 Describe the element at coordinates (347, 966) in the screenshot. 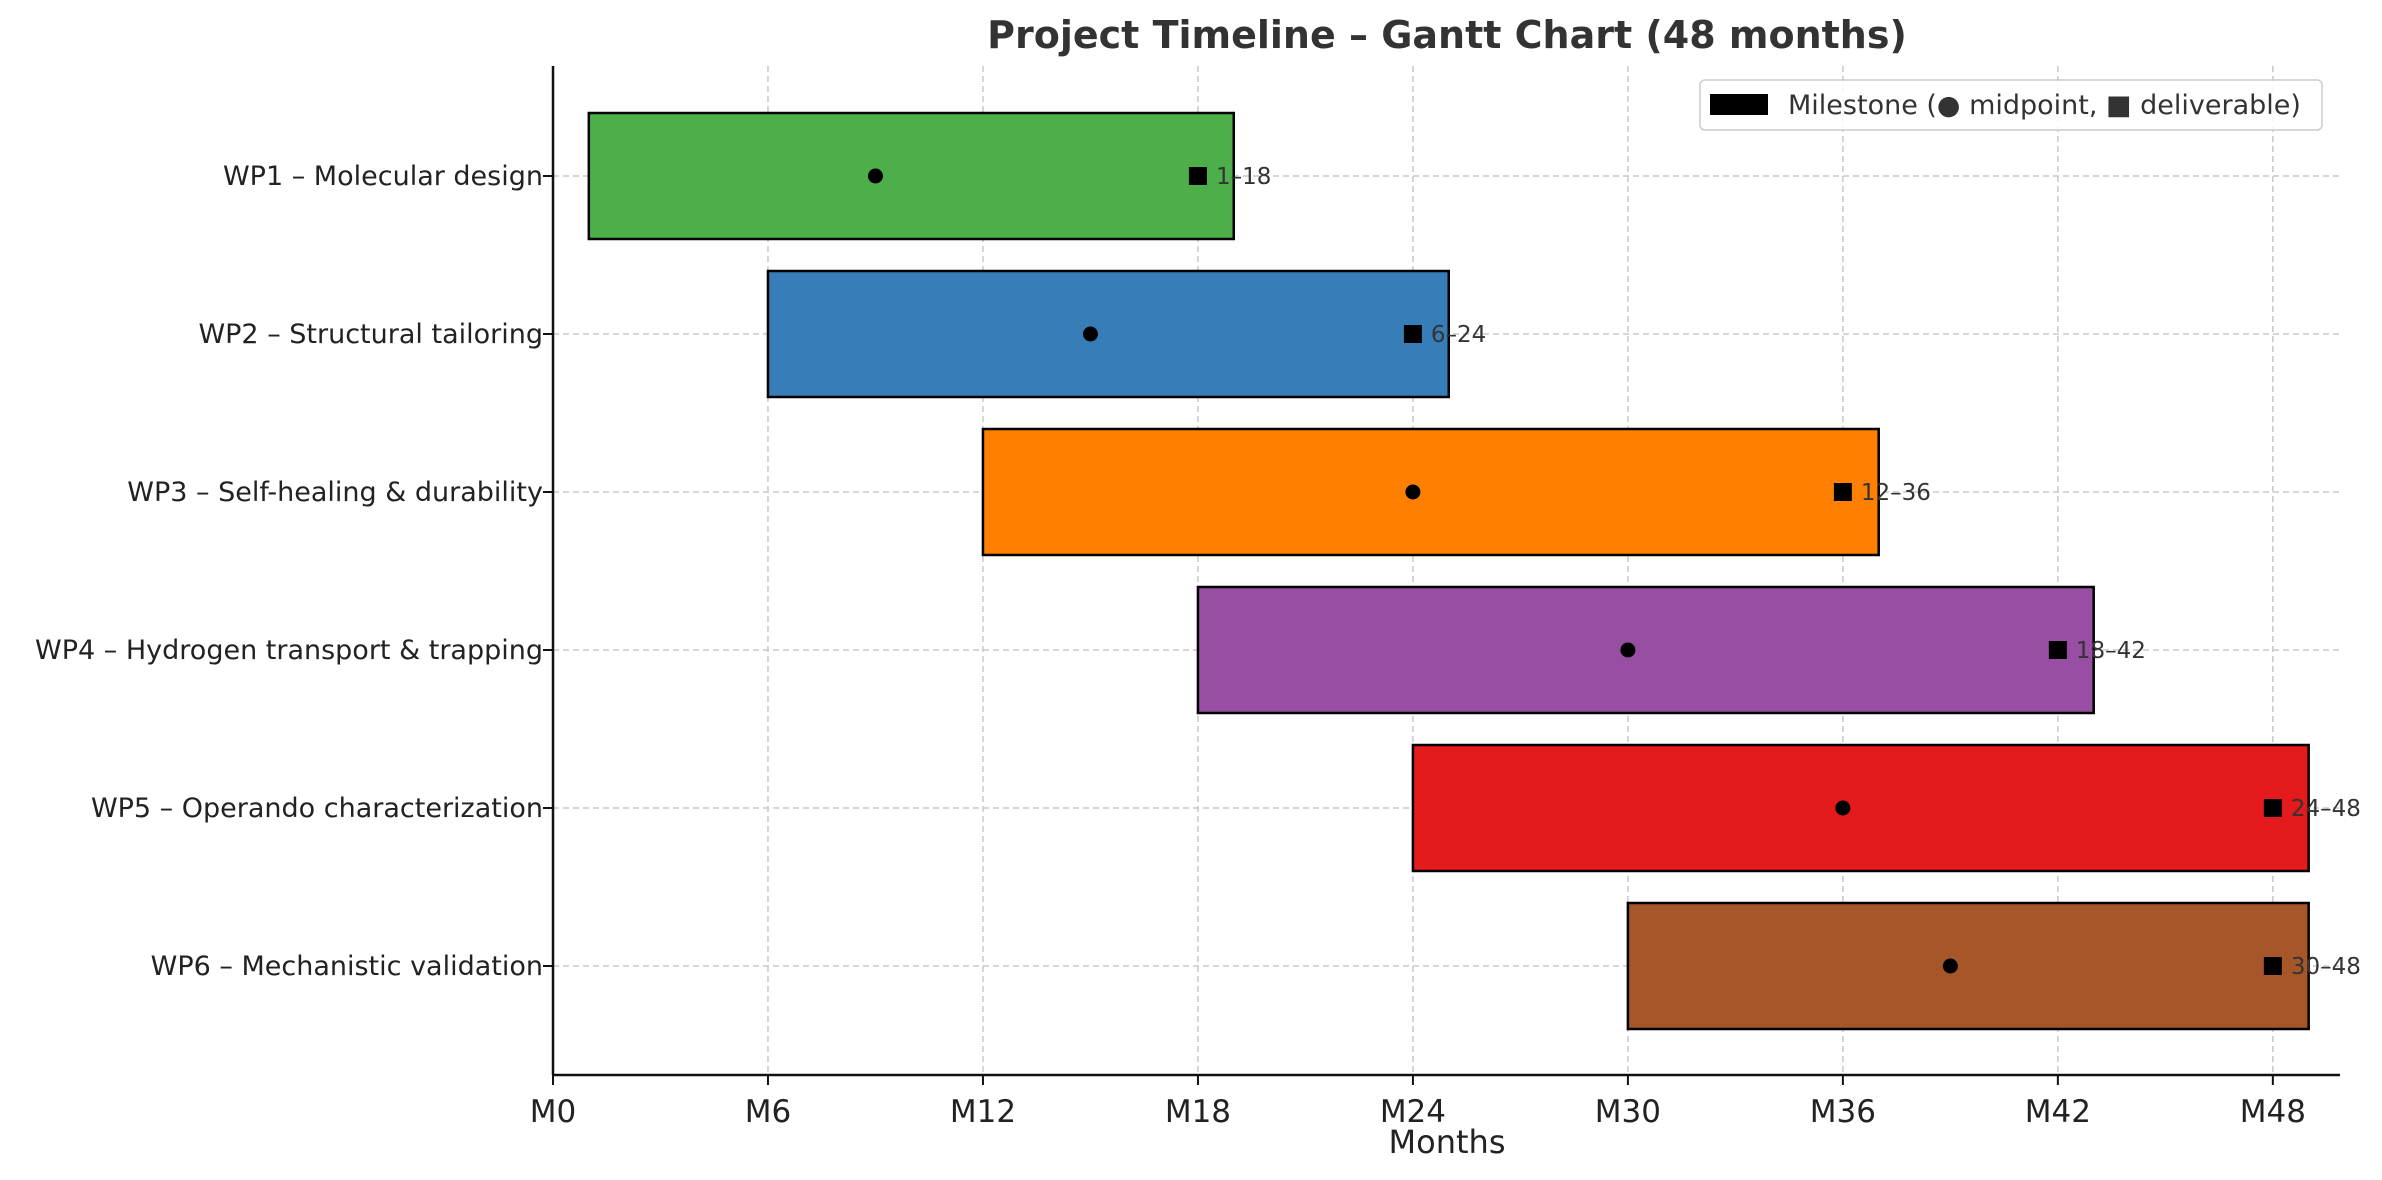

I see `y-tick-label: WP6 – Mechanistic validation` at that location.